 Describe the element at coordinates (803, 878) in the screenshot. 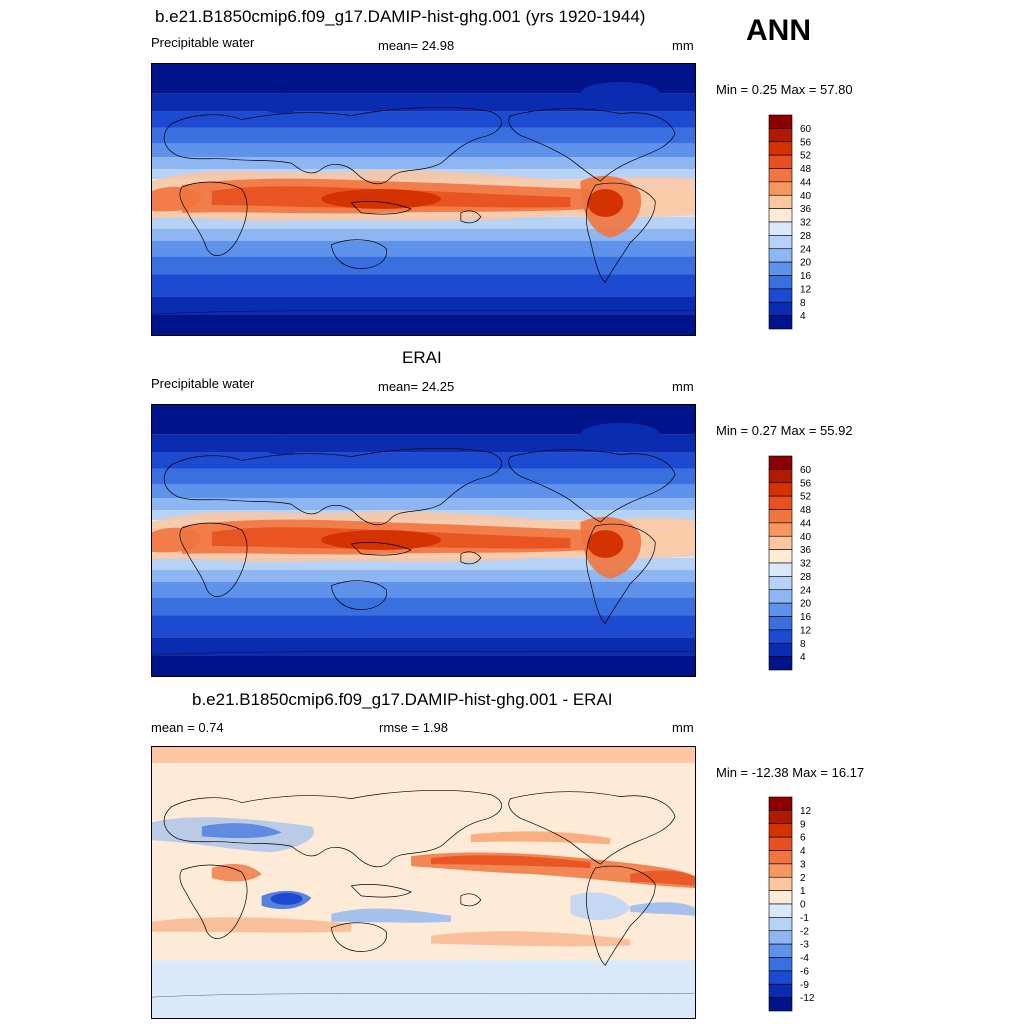

I see `colorbar-label: 2` at that location.